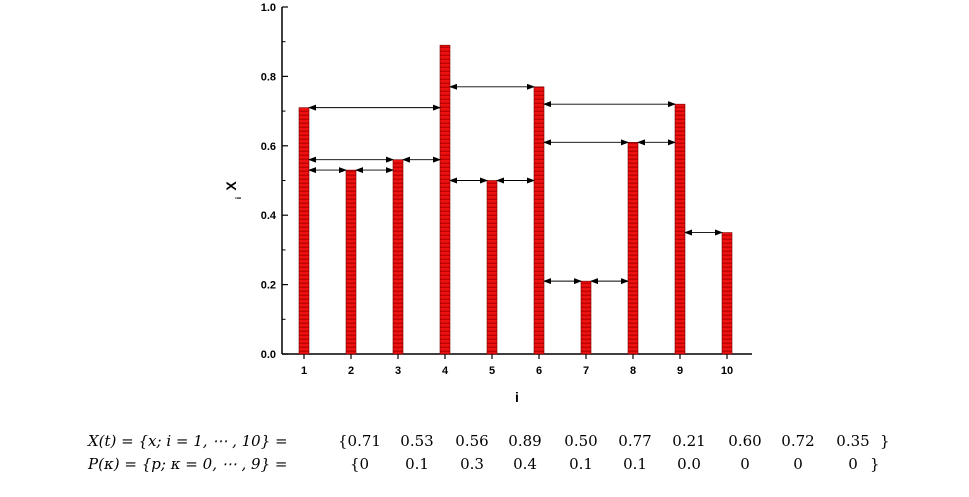 This screenshot has height=497, width=969. Describe the element at coordinates (798, 441) in the screenshot. I see `equation-x-value: 0.72` at that location.